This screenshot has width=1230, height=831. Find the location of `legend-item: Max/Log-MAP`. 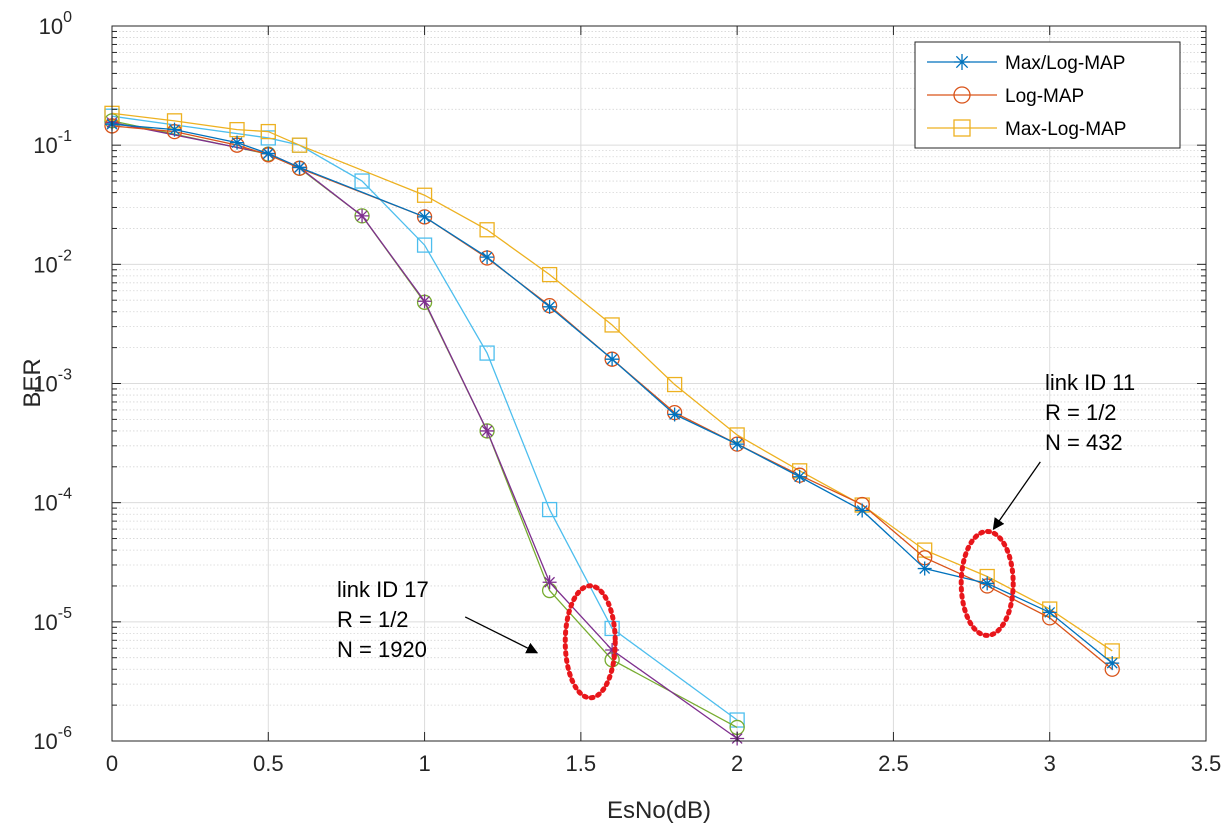

legend-item: Max/Log-MAP is located at coordinates (1026, 63).